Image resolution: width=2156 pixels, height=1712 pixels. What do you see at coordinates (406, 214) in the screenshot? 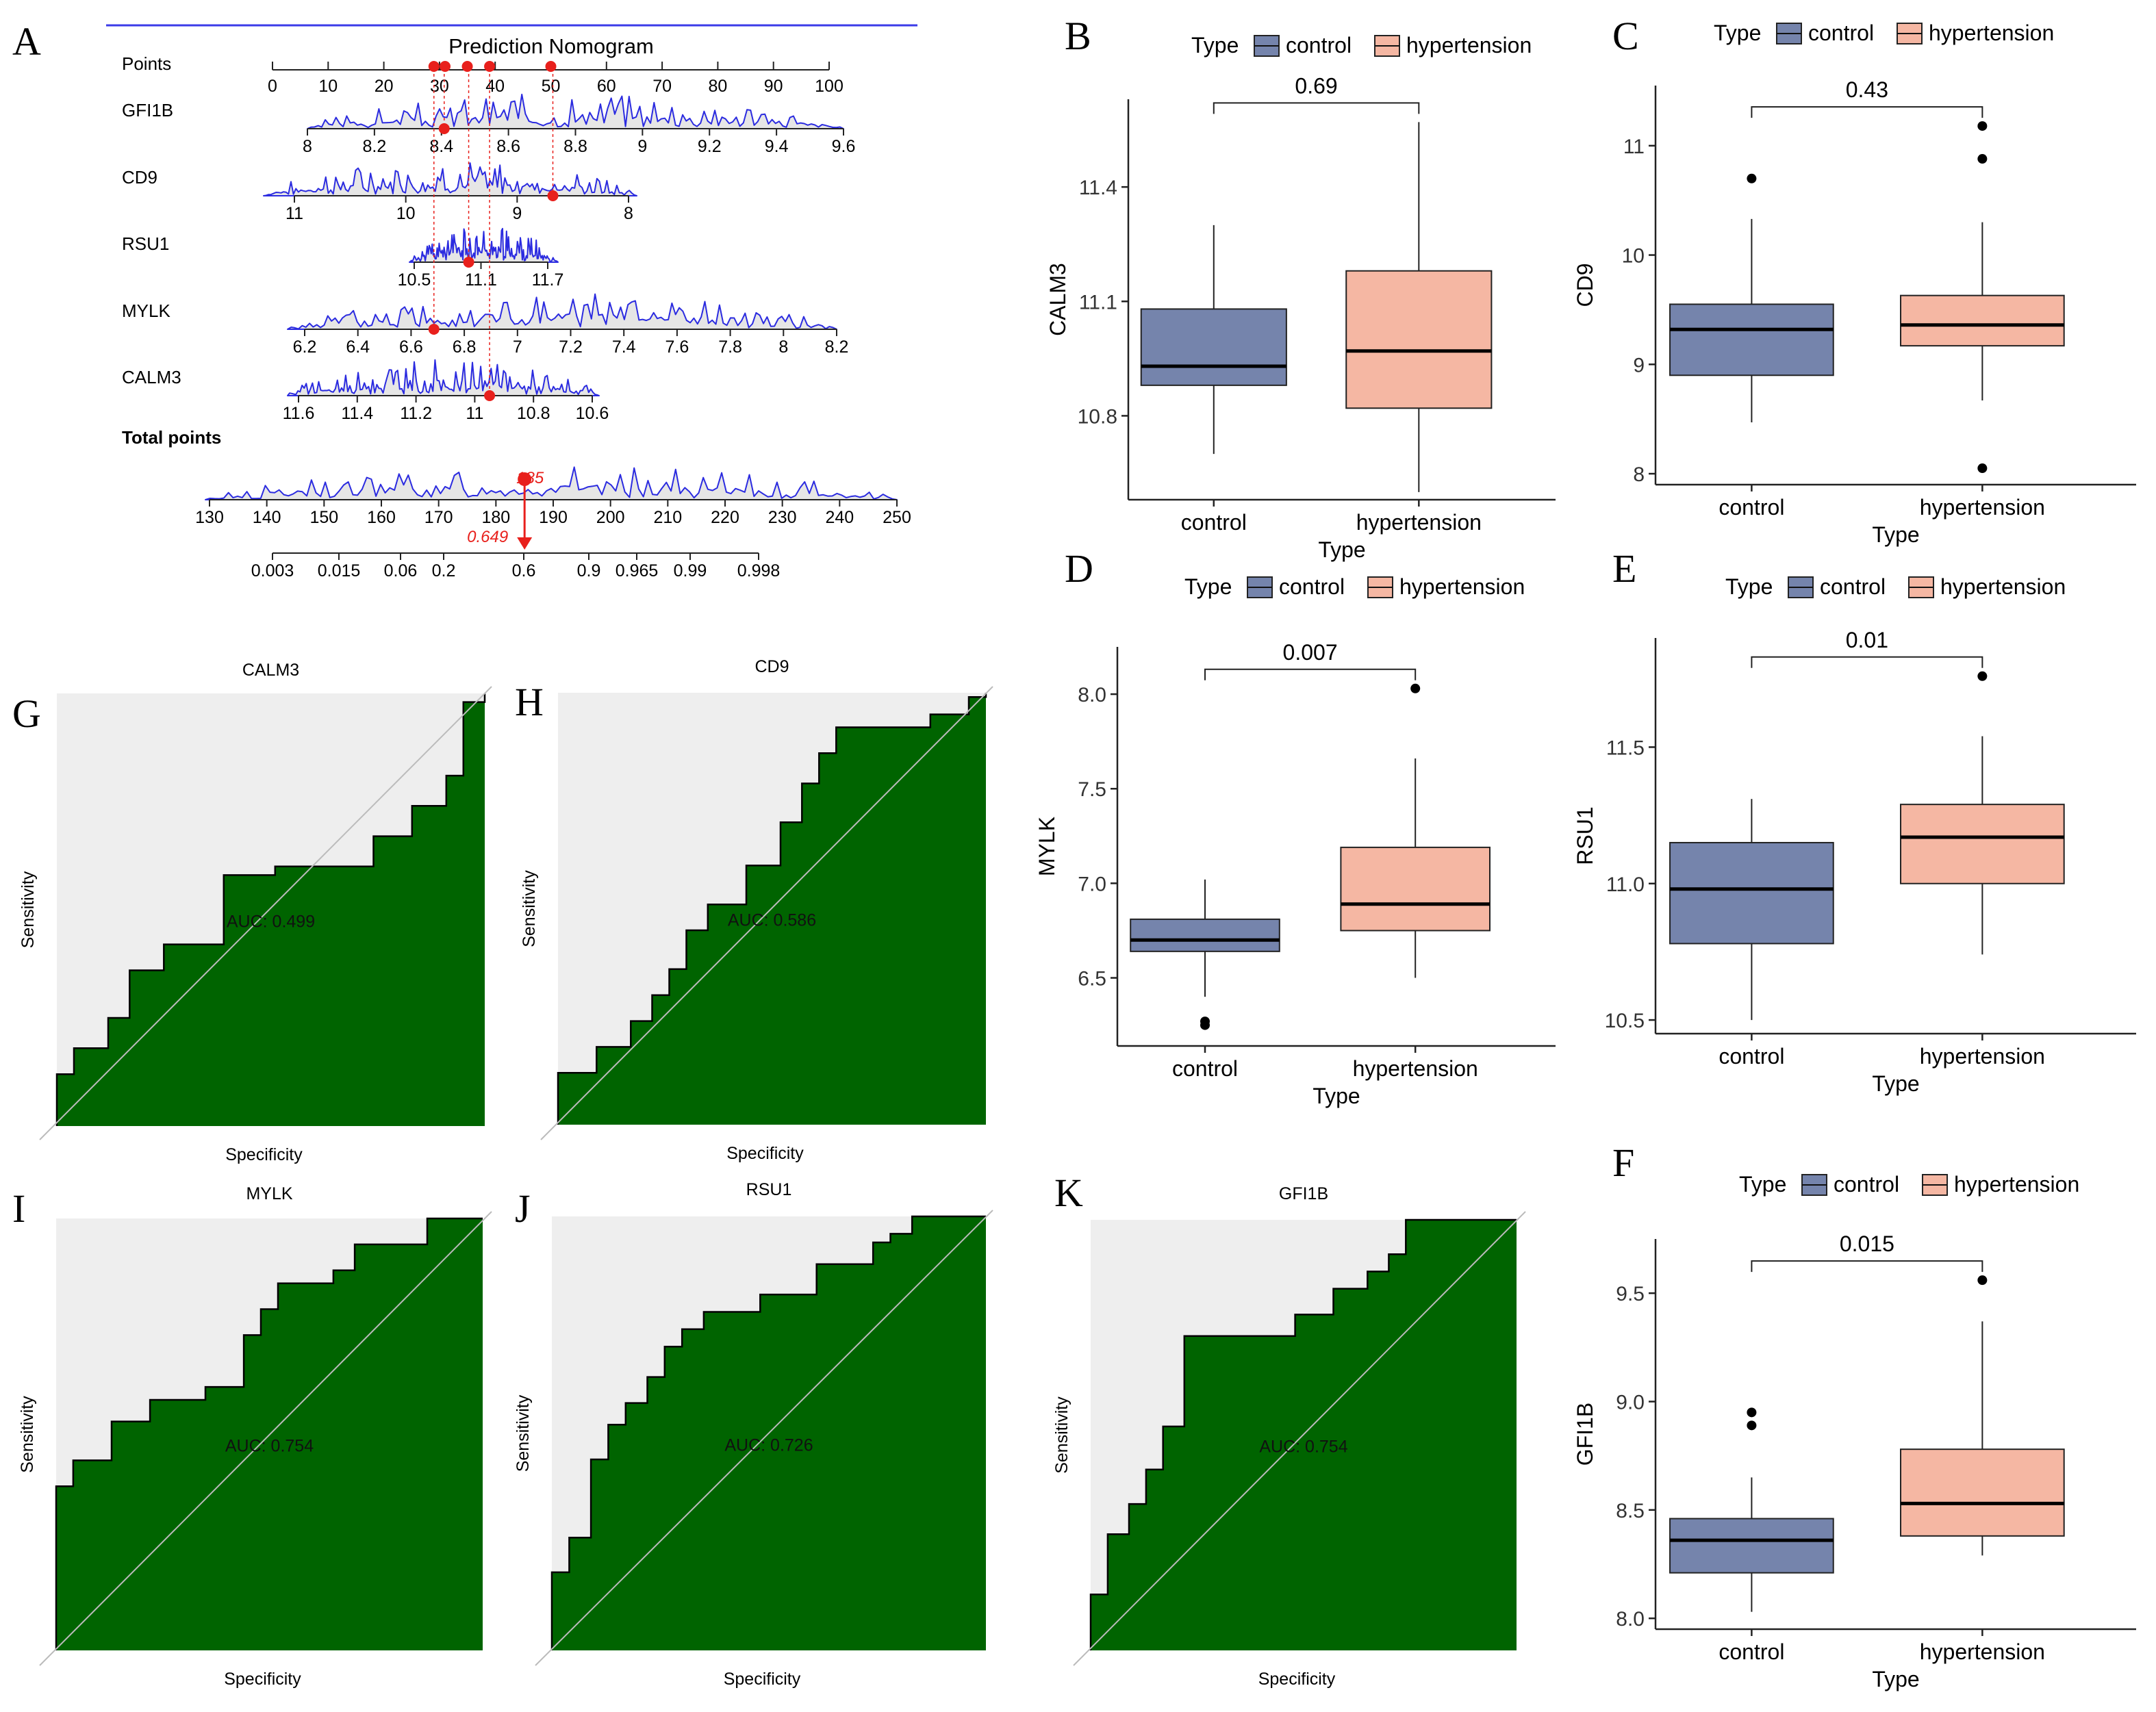
I see `scale-tick-label-cd9: 10` at bounding box center [406, 214].